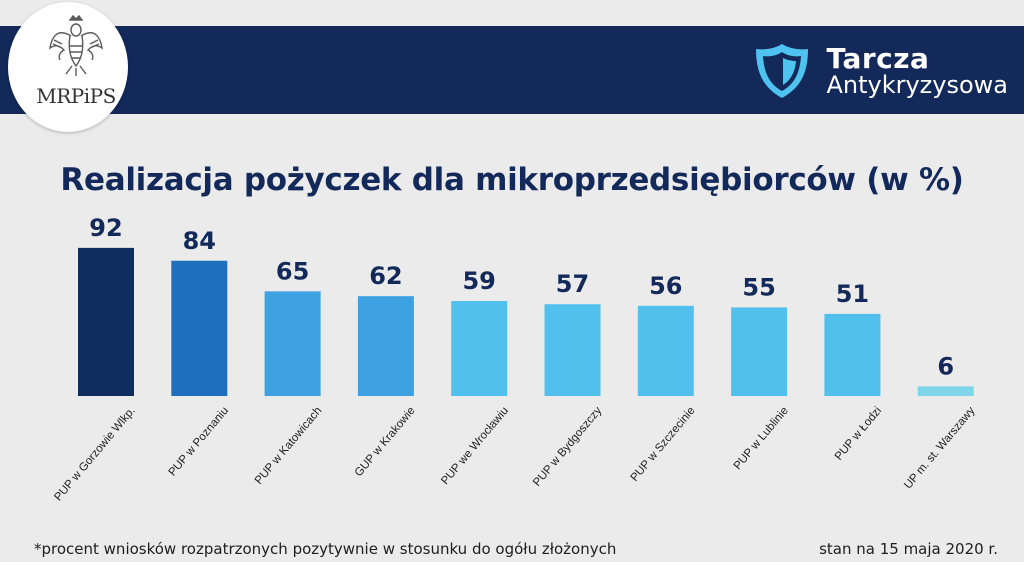  Describe the element at coordinates (939, 448) in the screenshot. I see `category-label-10: UP m. st. Warszawy` at that location.